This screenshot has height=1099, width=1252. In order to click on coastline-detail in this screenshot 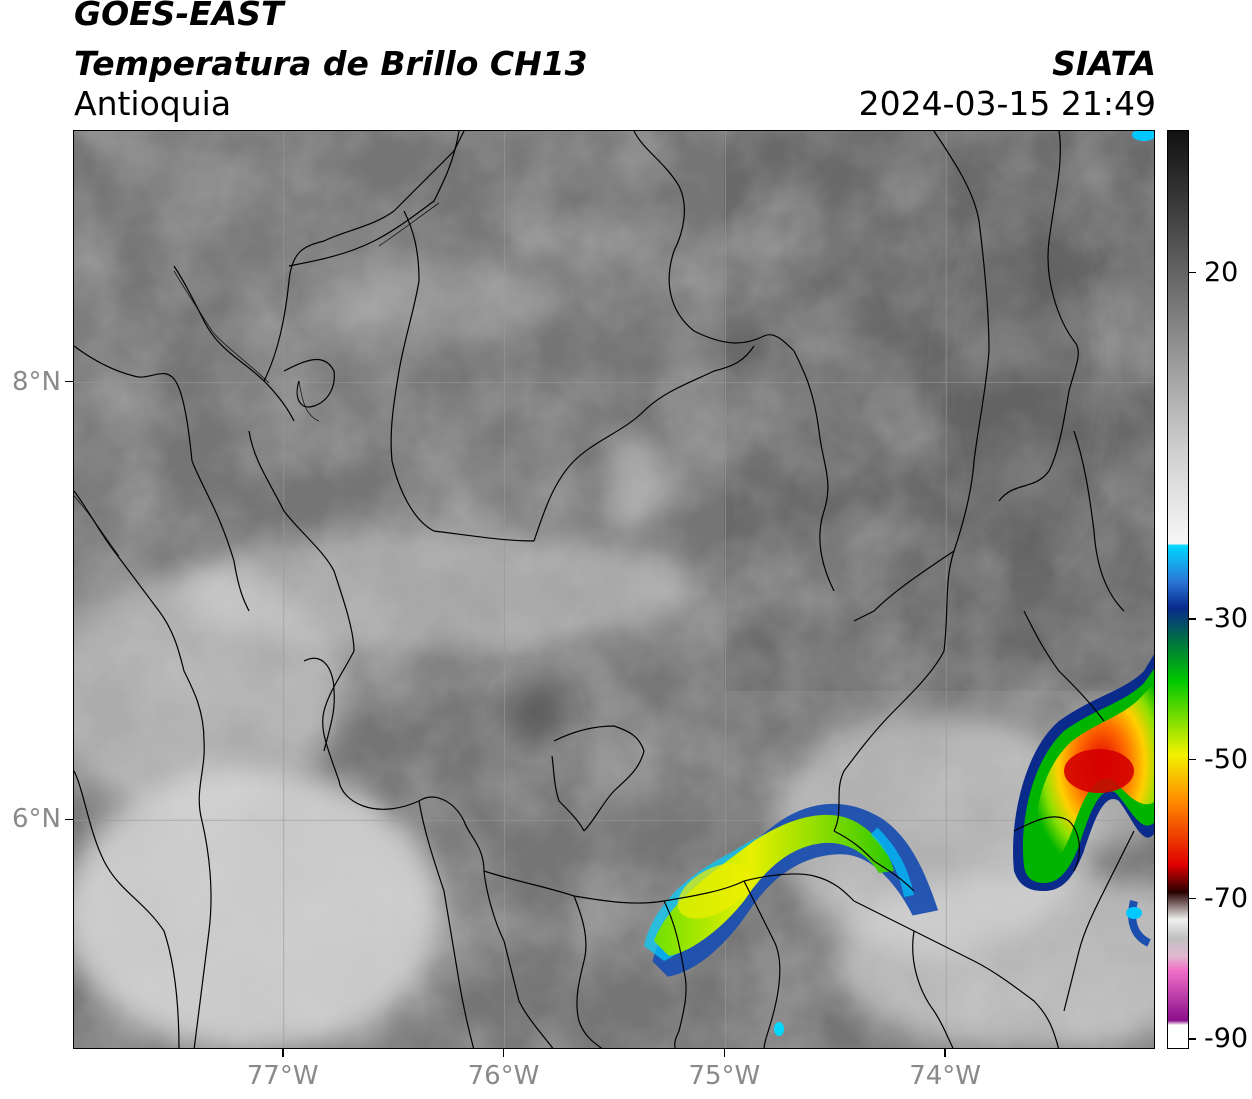, I will do `click(257, 379)`.